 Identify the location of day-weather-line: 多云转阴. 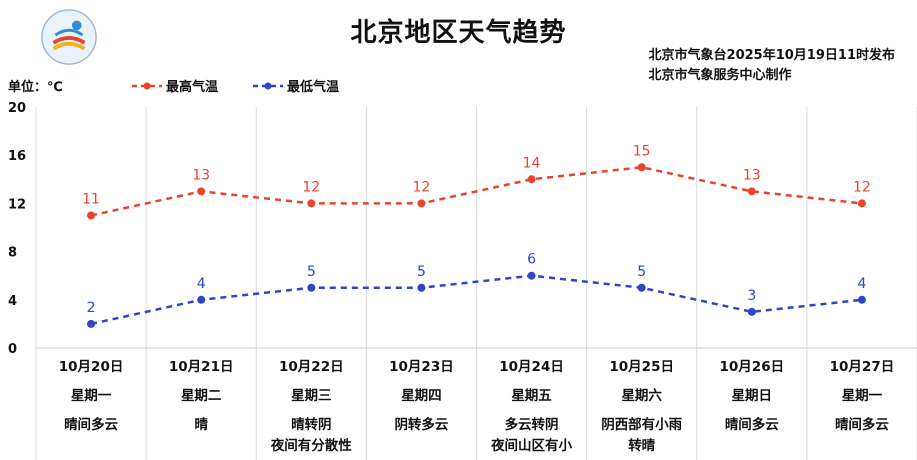
(531, 425).